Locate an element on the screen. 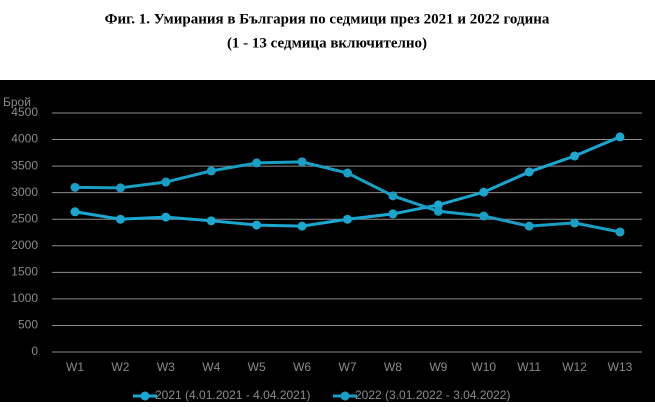 This screenshot has height=407, width=655. x-tick-label: W7 is located at coordinates (348, 367).